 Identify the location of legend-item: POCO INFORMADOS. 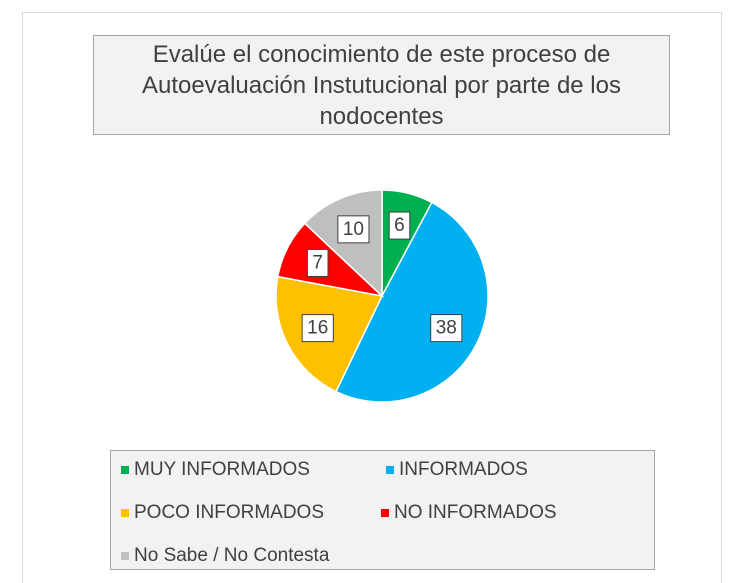
(222, 513).